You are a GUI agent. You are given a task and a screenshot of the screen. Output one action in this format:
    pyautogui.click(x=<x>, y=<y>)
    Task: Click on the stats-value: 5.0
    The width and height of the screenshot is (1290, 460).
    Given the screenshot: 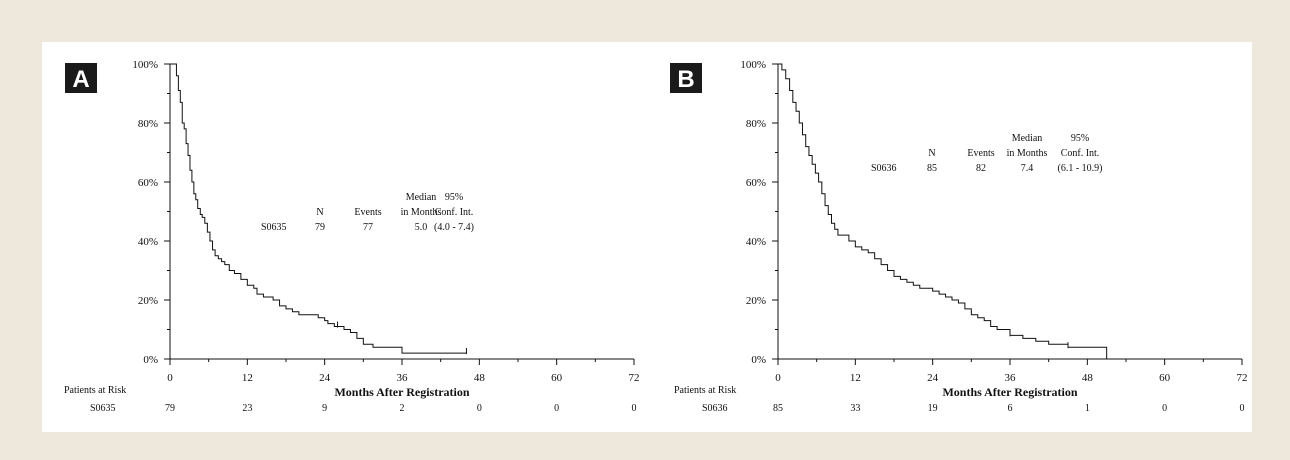 What is the action you would take?
    pyautogui.click(x=421, y=227)
    